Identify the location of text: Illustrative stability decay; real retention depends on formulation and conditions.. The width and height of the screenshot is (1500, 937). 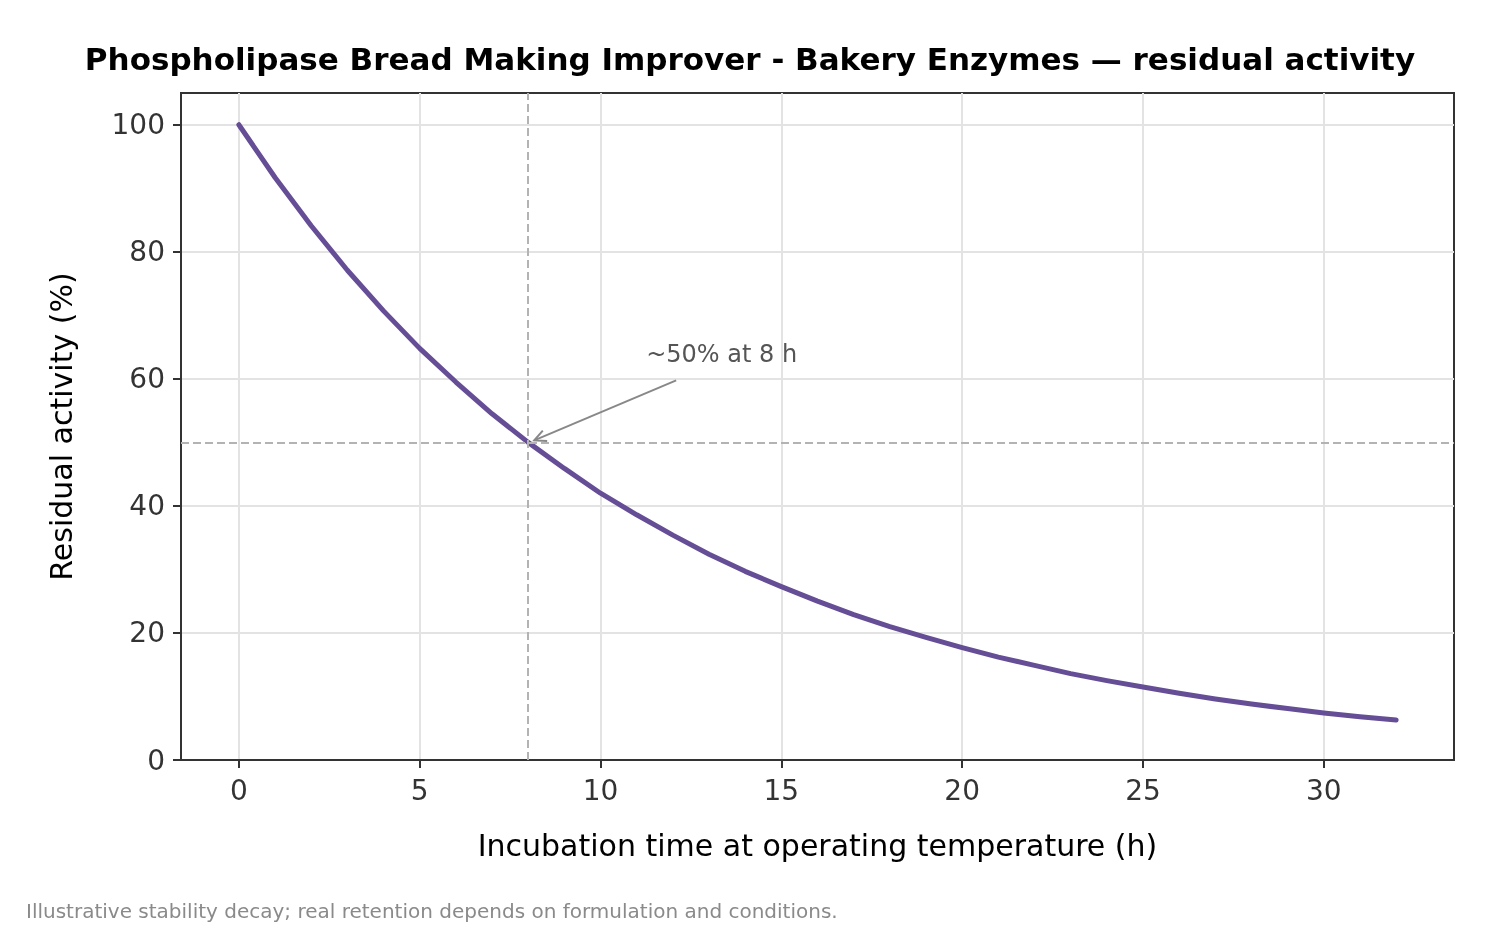
(432, 911).